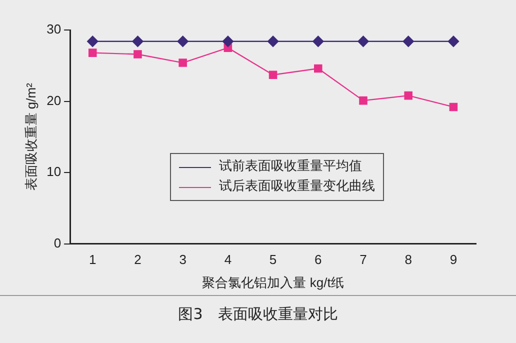 The width and height of the screenshot is (516, 343). What do you see at coordinates (138, 260) in the screenshot?
I see `x-tick-label: 2` at bounding box center [138, 260].